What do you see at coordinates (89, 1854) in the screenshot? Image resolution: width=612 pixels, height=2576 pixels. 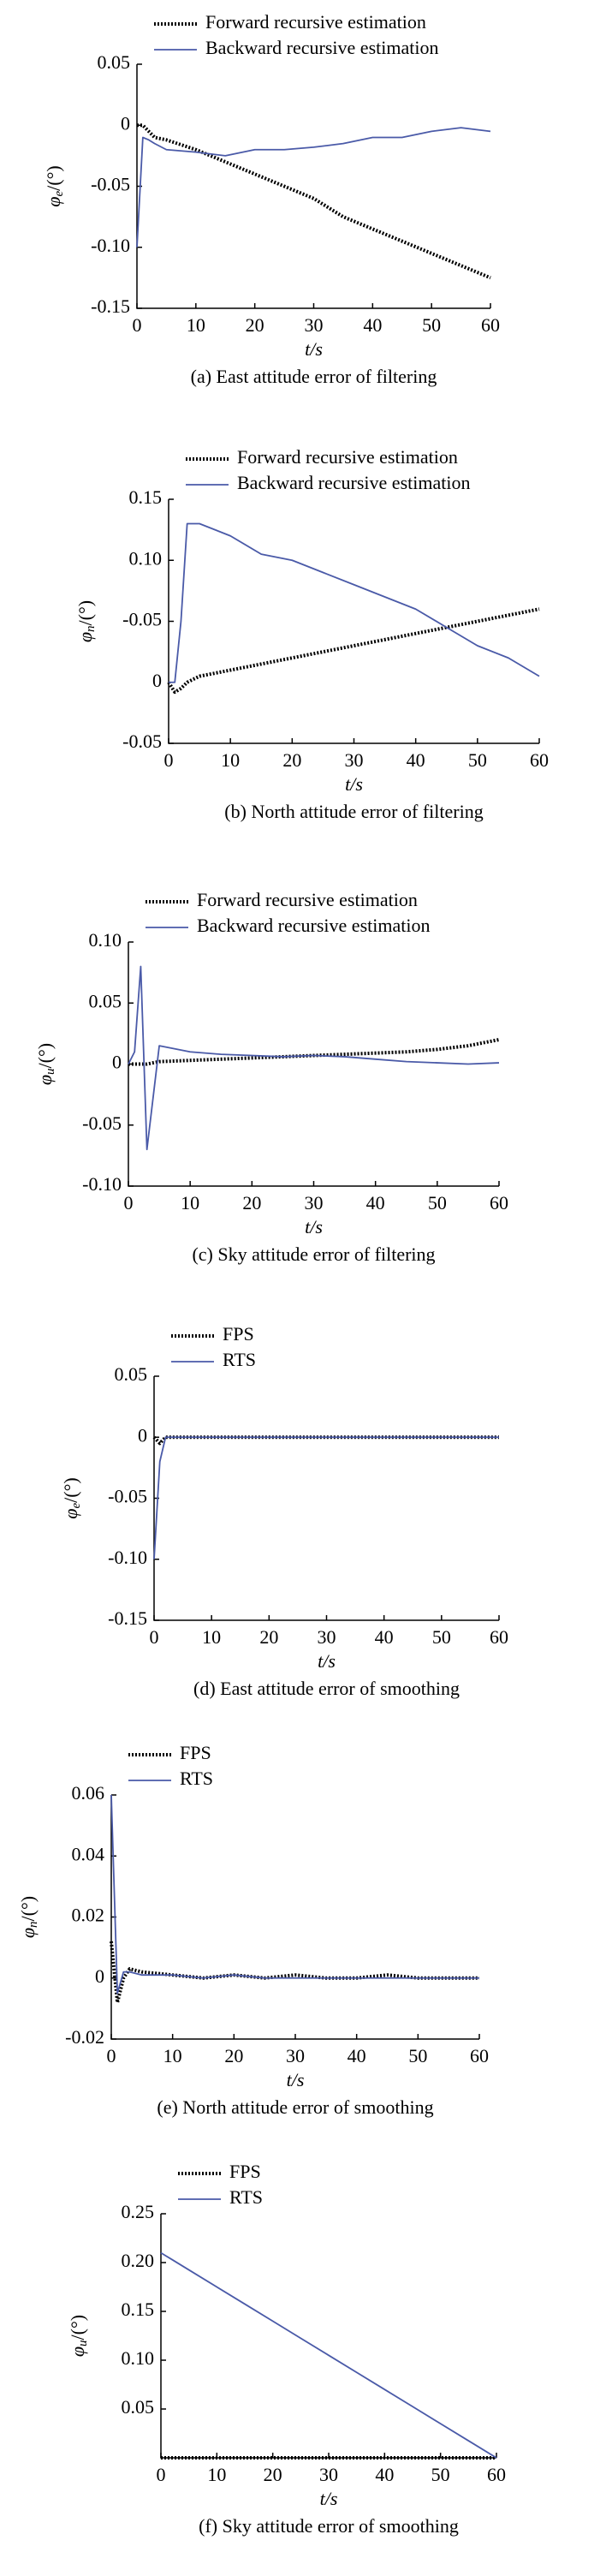 I see `y-tick-label: 0.04` at bounding box center [89, 1854].